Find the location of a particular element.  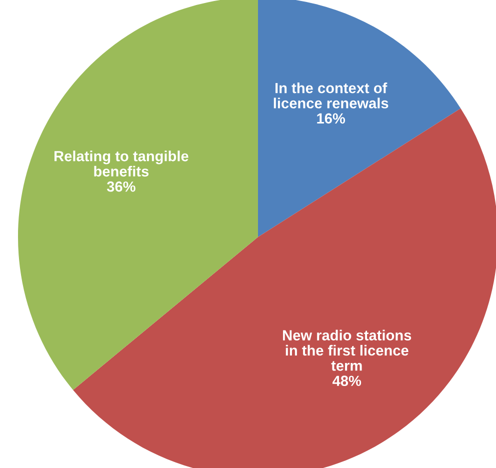

data-label: 48% is located at coordinates (347, 381).